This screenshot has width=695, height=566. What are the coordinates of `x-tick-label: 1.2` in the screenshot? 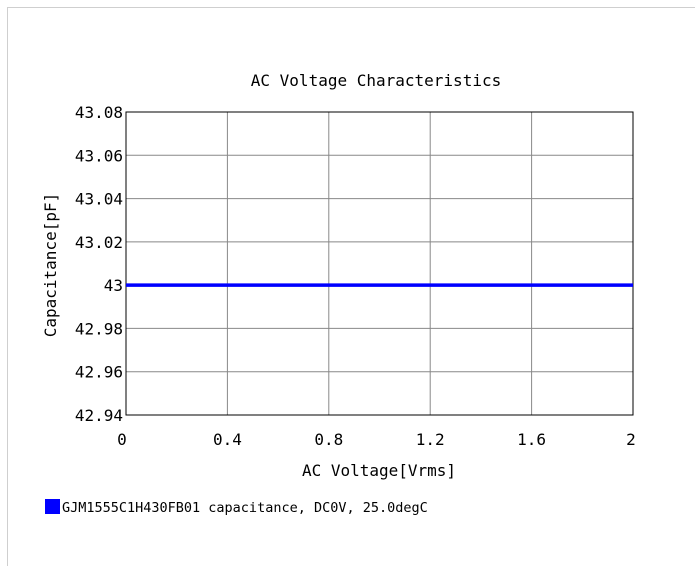 It's located at (430, 439).